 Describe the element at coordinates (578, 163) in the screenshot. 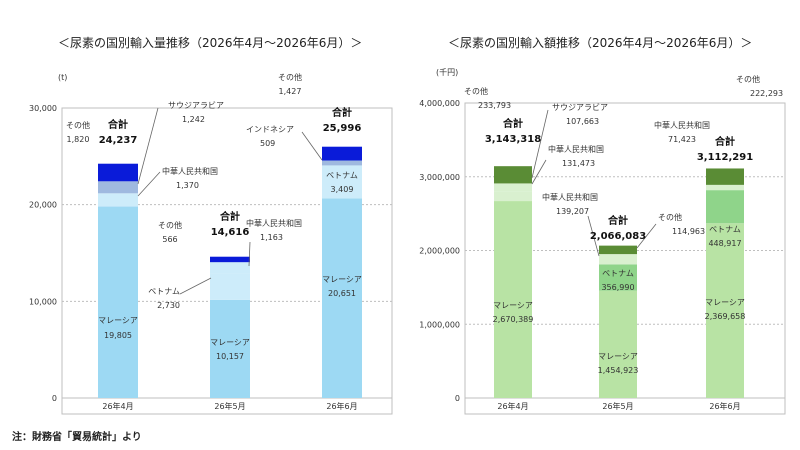

I see `segment-value-label: 131,473` at that location.